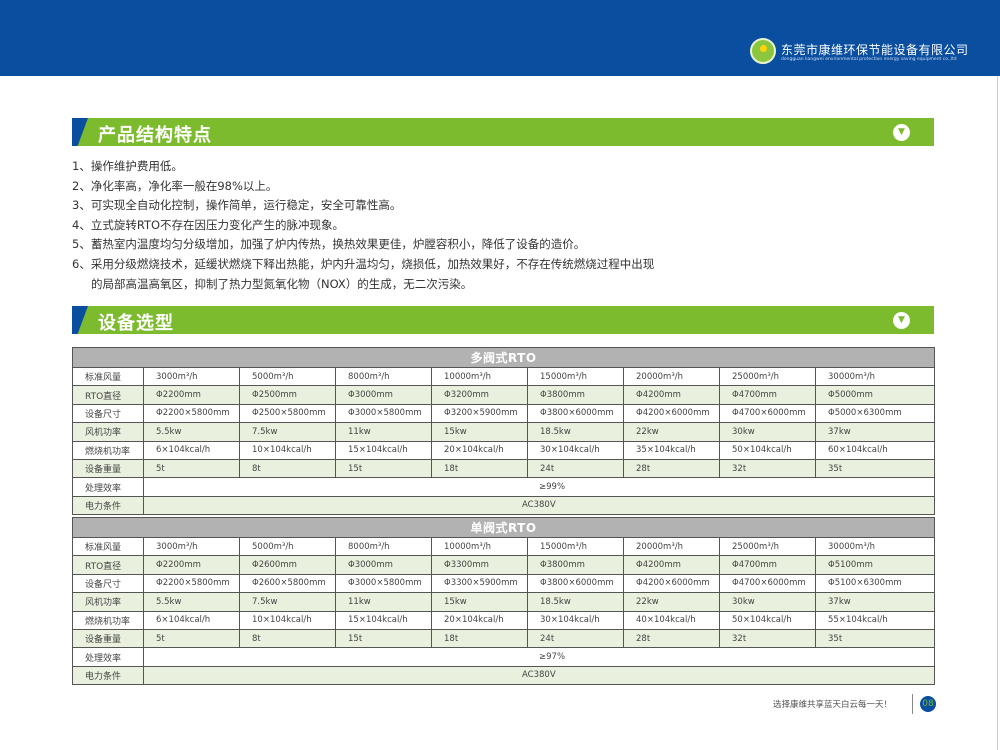 This screenshot has height=750, width=1000. Describe the element at coordinates (503, 320) in the screenshot. I see `section-header-selection: 设备选型 ▼` at that location.